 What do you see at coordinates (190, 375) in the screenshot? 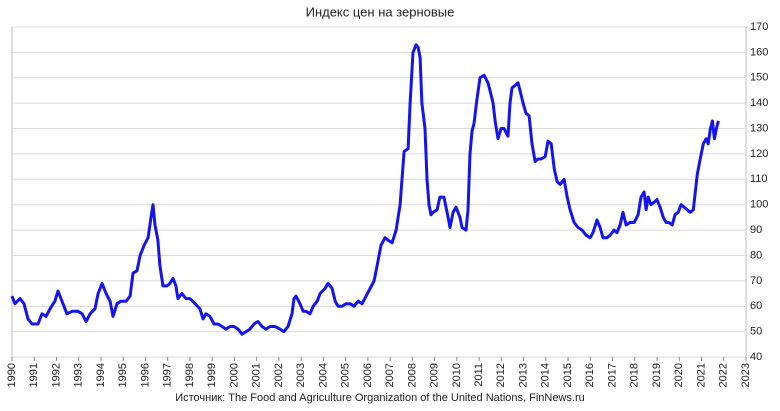
I see `x-tick-label: 1998` at bounding box center [190, 375].